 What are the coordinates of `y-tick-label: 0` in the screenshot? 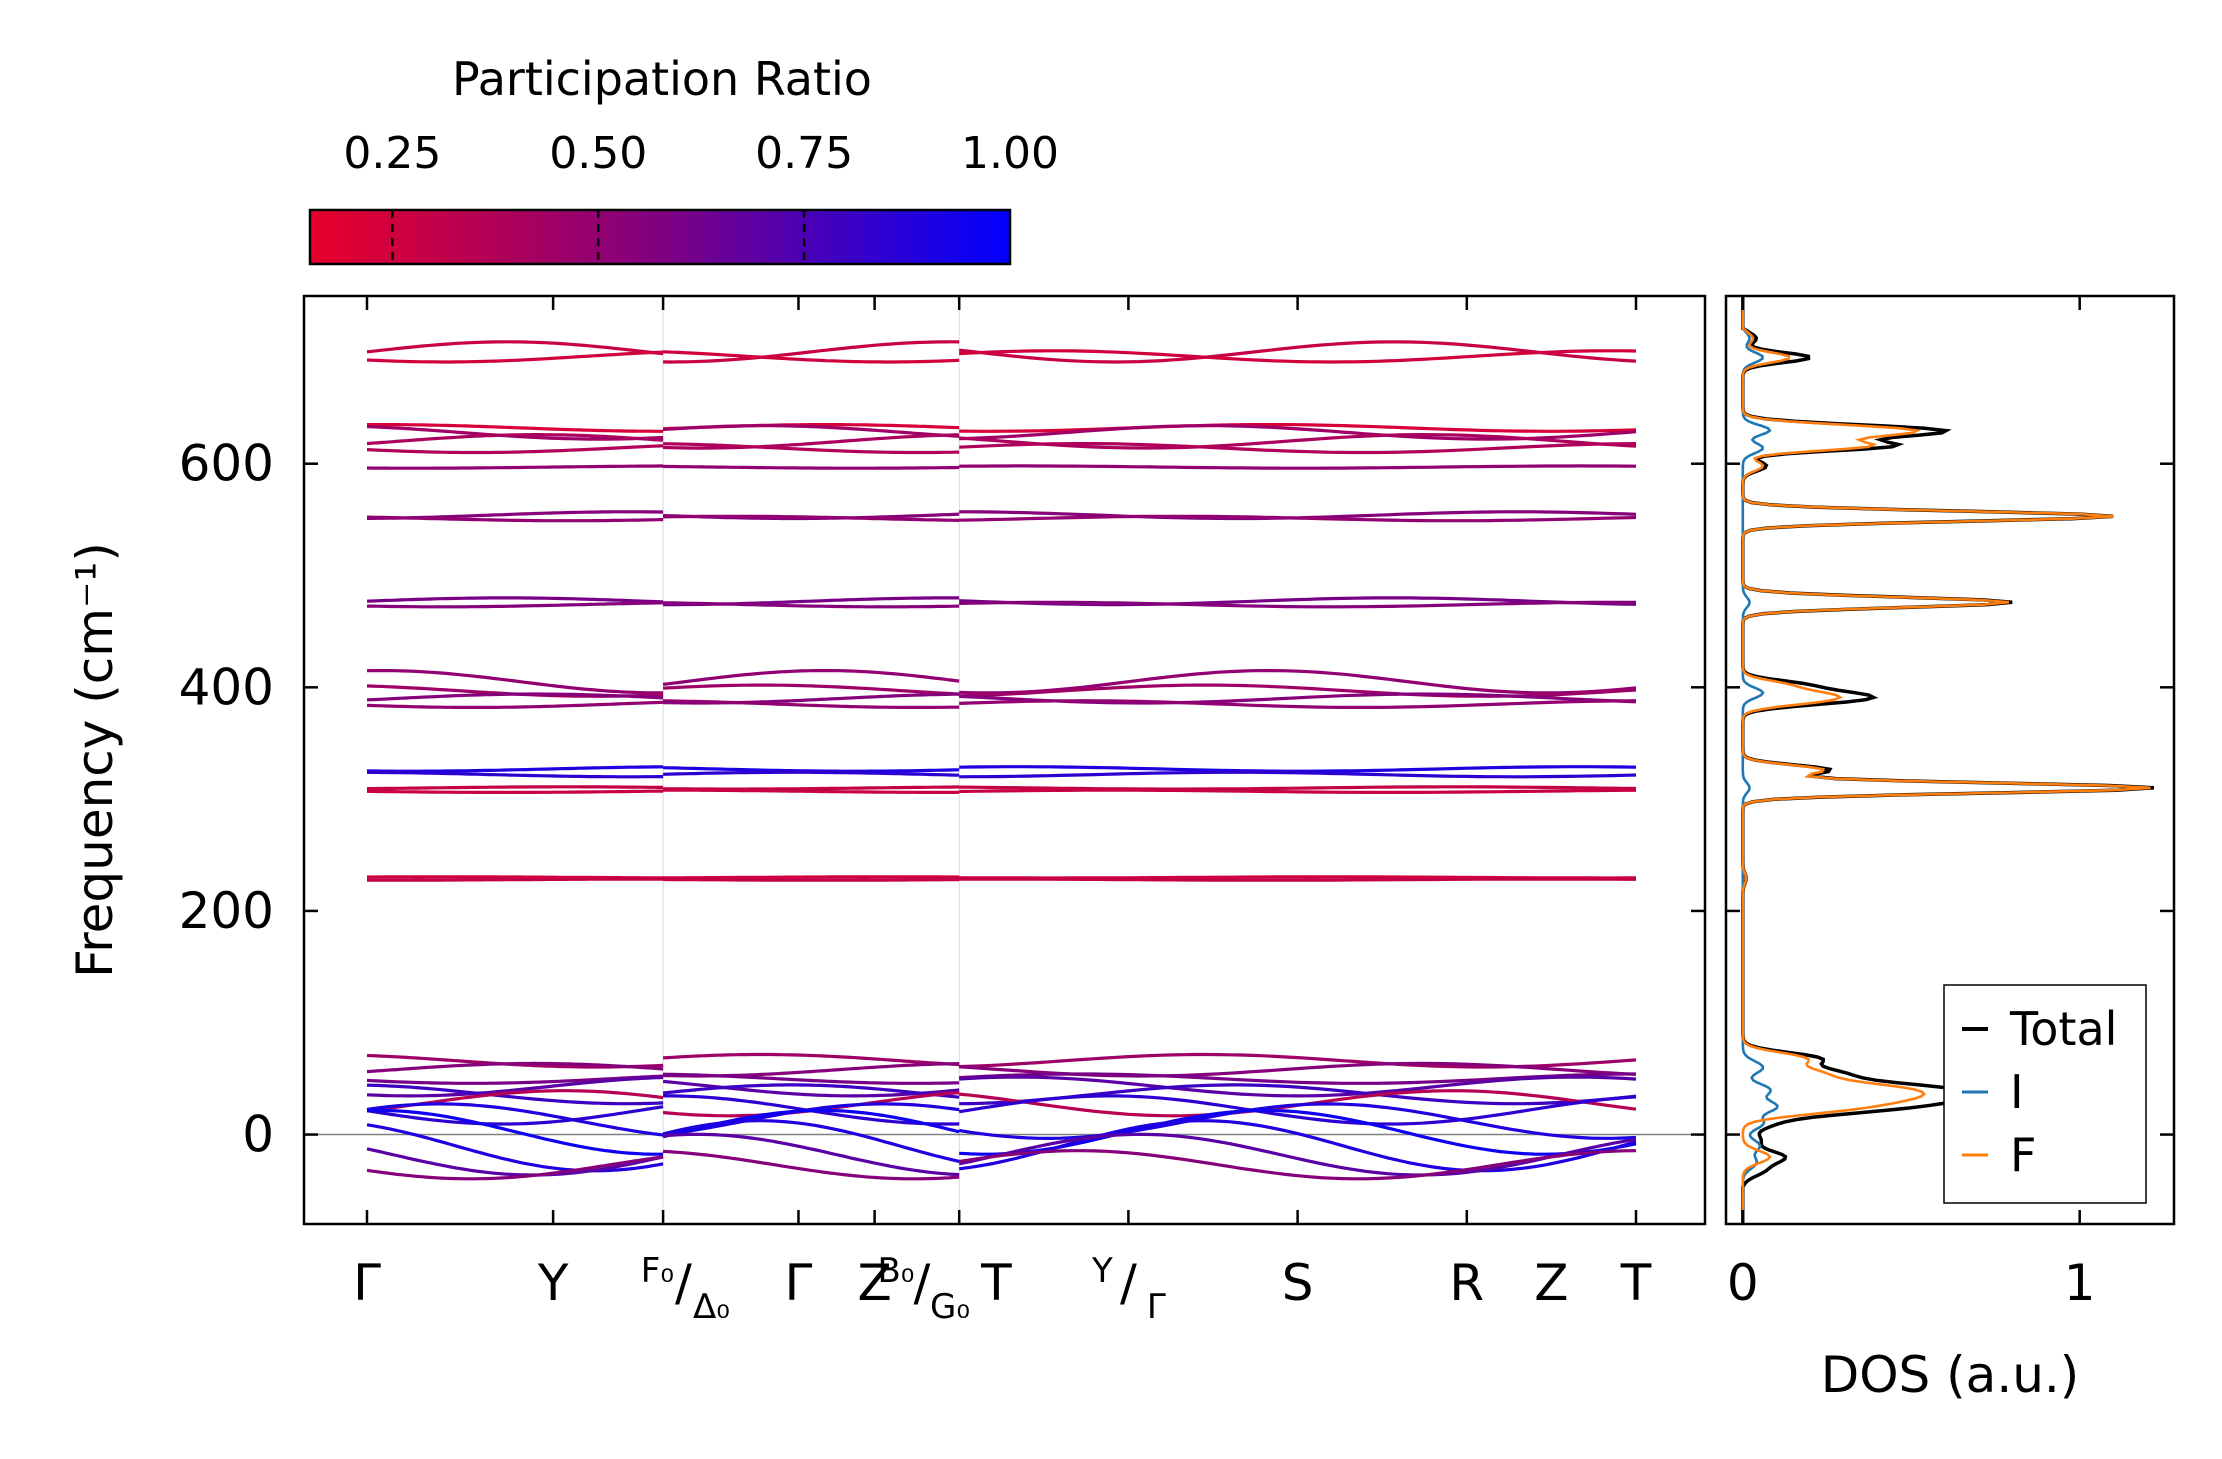 It's located at (258, 1135).